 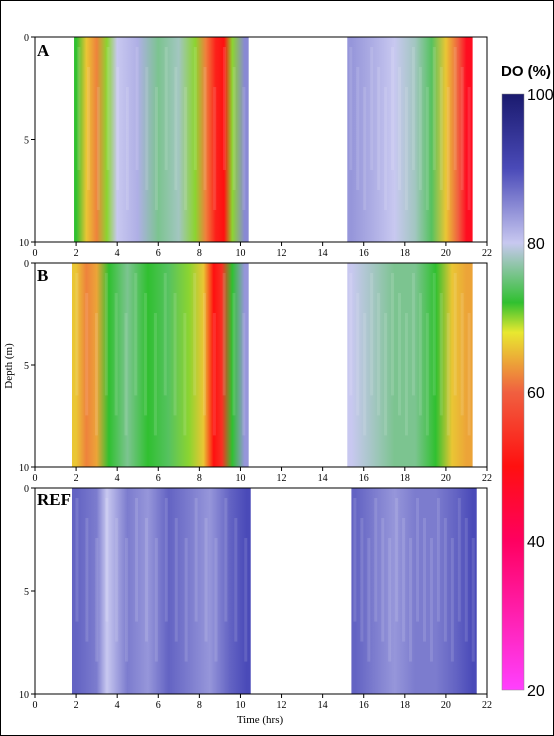 What do you see at coordinates (536, 691) in the screenshot?
I see `colorbar-tick-label: 20` at bounding box center [536, 691].